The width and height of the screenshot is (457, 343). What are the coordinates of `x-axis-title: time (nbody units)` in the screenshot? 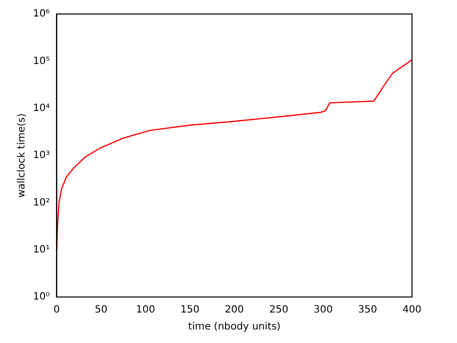 It's located at (234, 327).